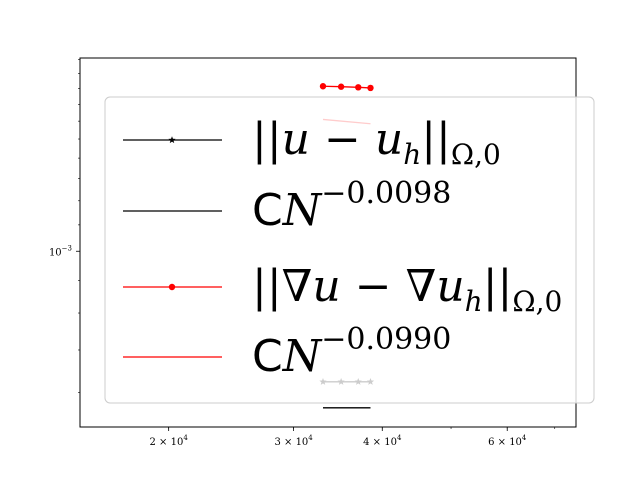 This screenshot has width=640, height=480. I want to click on legend-label: CN−0.0098, so click(351, 206).